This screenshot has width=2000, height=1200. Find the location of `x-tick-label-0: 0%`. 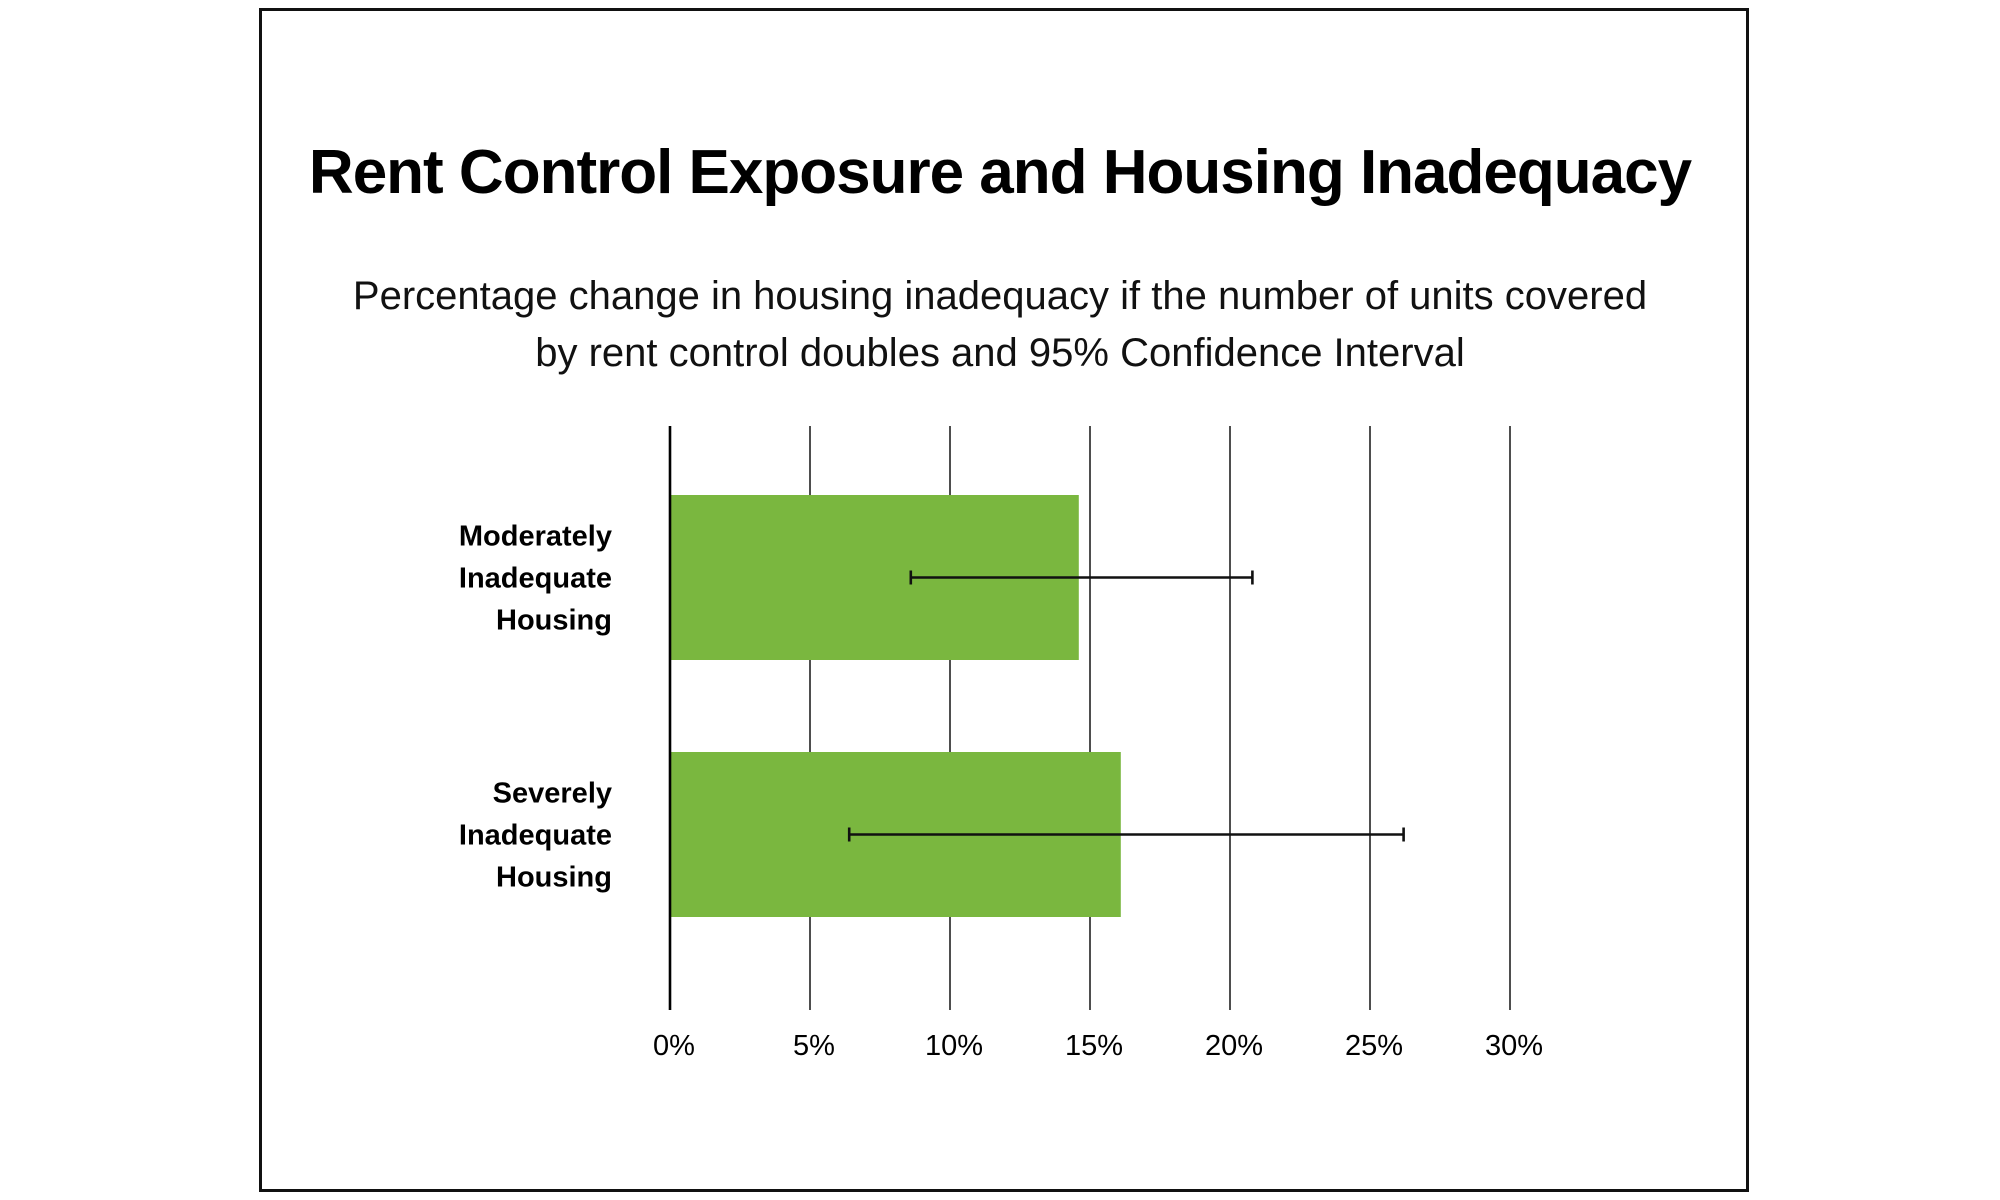

x-tick-label-0: 0% is located at coordinates (674, 1046).